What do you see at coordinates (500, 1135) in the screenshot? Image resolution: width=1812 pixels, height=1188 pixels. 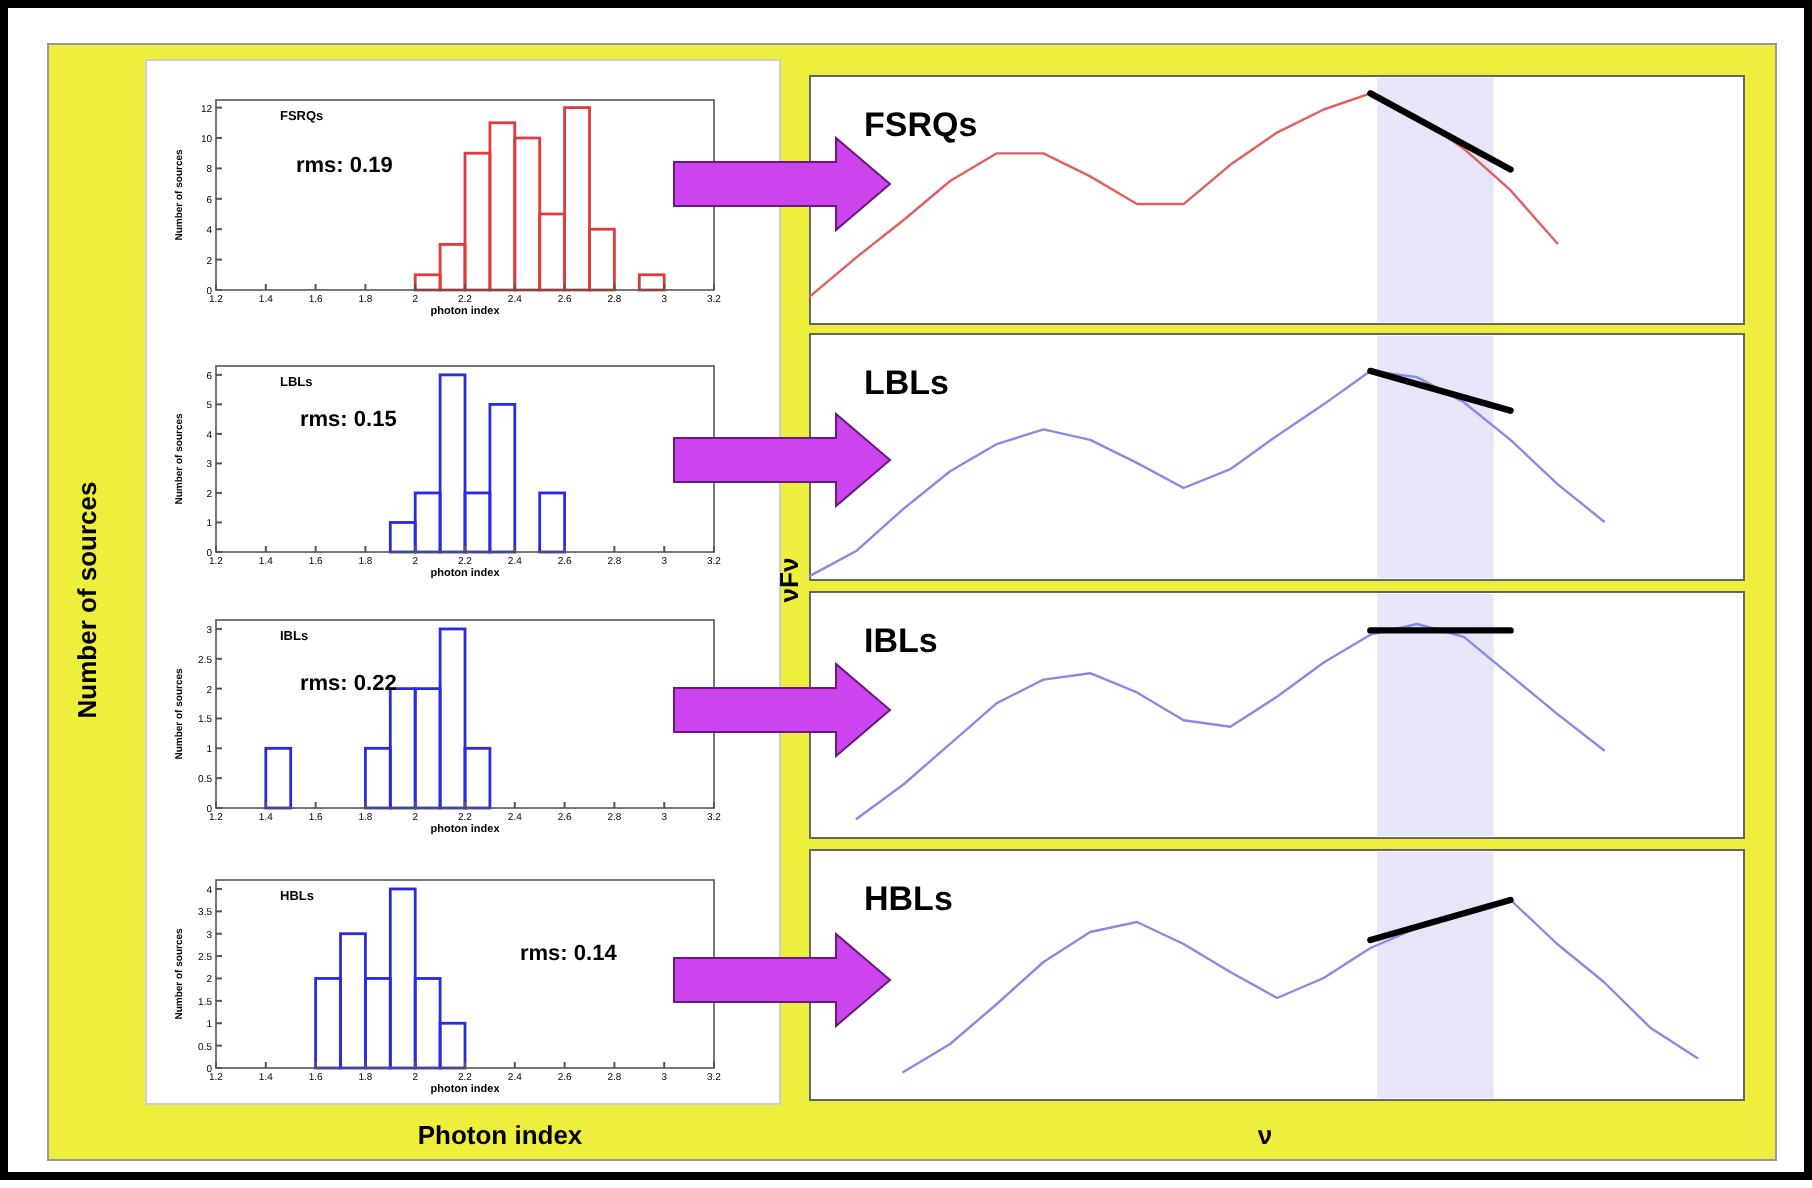 I see `text: Photon index` at bounding box center [500, 1135].